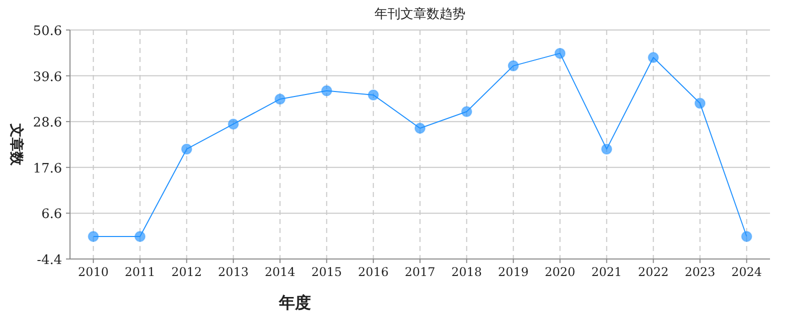 This screenshot has width=790, height=330. What do you see at coordinates (513, 272) in the screenshot?
I see `x-tick-label: 2019` at bounding box center [513, 272].